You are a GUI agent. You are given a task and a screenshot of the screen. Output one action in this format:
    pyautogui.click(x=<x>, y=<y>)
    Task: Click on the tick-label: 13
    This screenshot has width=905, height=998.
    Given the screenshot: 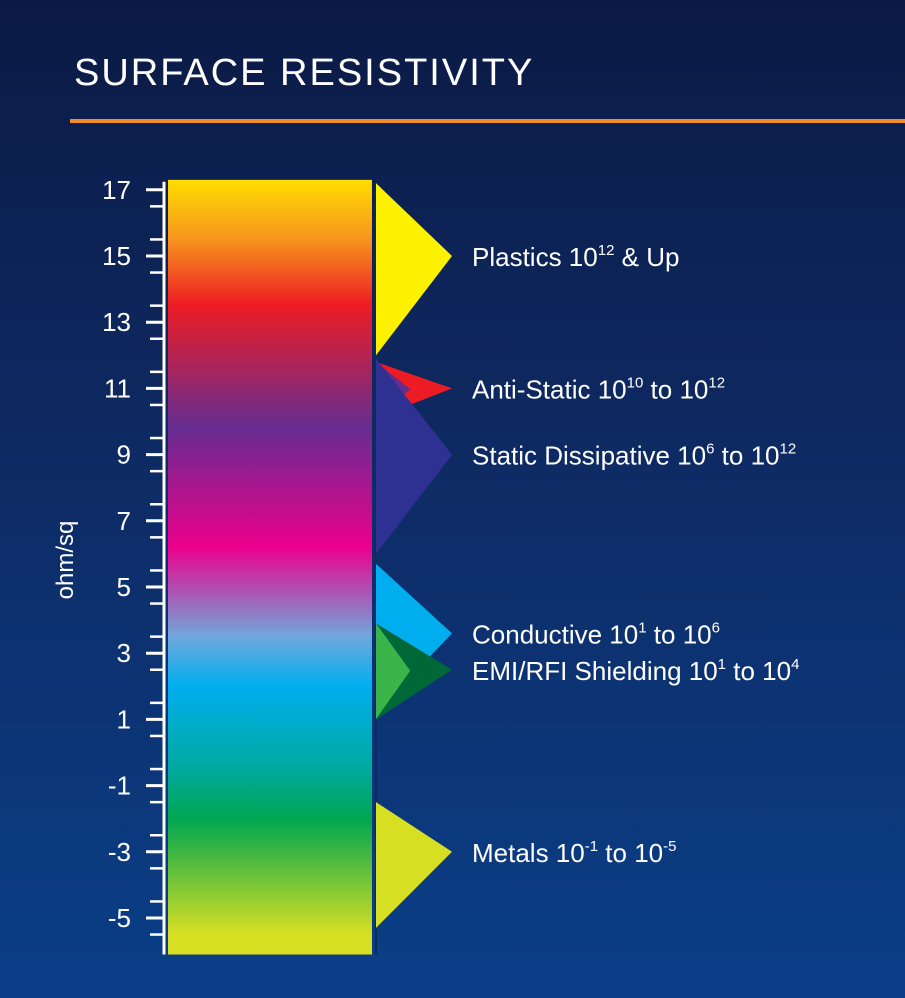 What is the action you would take?
    pyautogui.click(x=116, y=322)
    